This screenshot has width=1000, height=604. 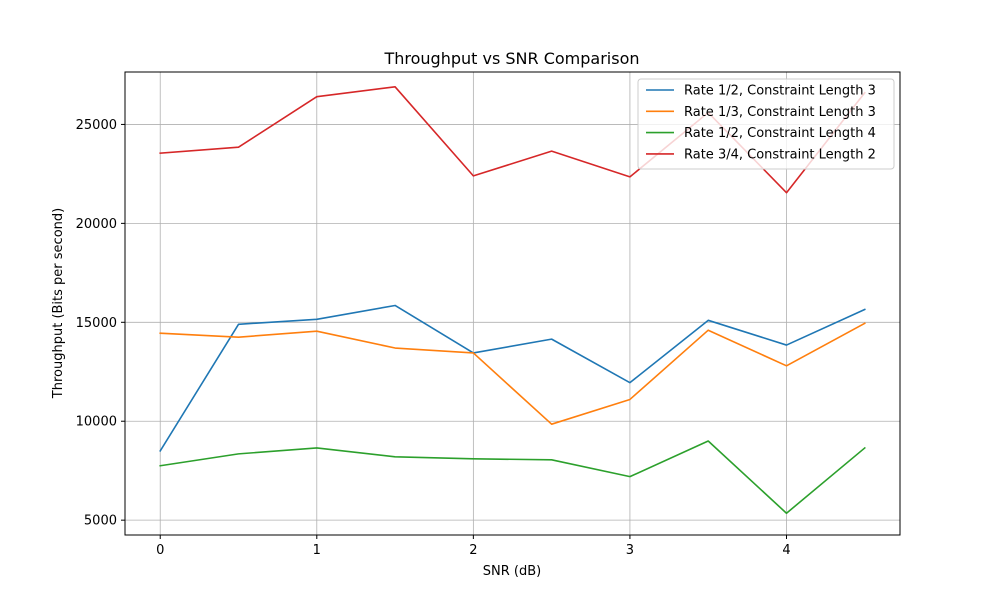 I want to click on x-tick-label: 2, so click(x=473, y=550).